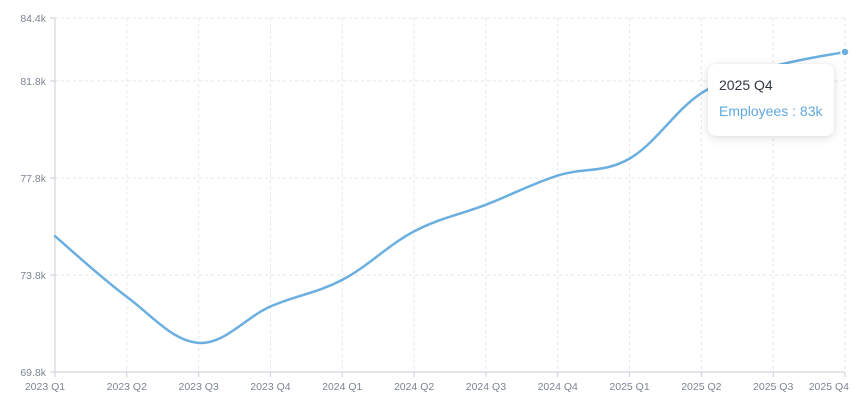 Image resolution: width=861 pixels, height=402 pixels. I want to click on x-tick-label: 2023 Q2, so click(127, 387).